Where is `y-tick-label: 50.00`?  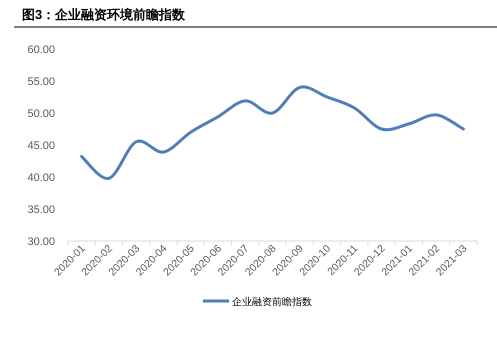 y-tick-label: 50.00 is located at coordinates (41, 114).